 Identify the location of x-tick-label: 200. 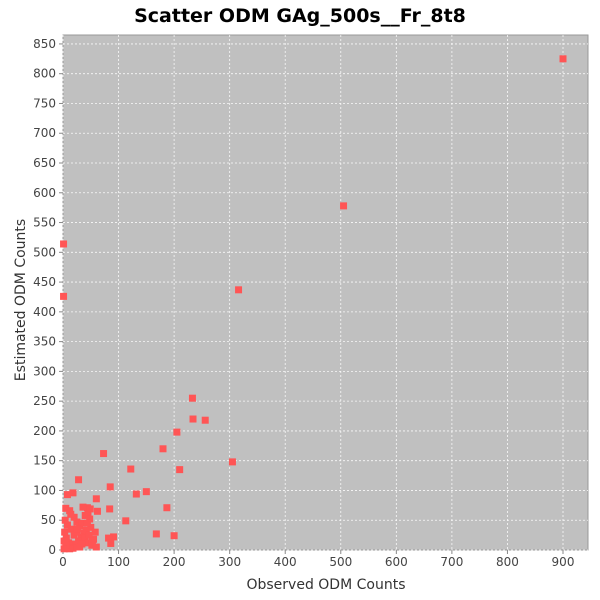
(174, 562).